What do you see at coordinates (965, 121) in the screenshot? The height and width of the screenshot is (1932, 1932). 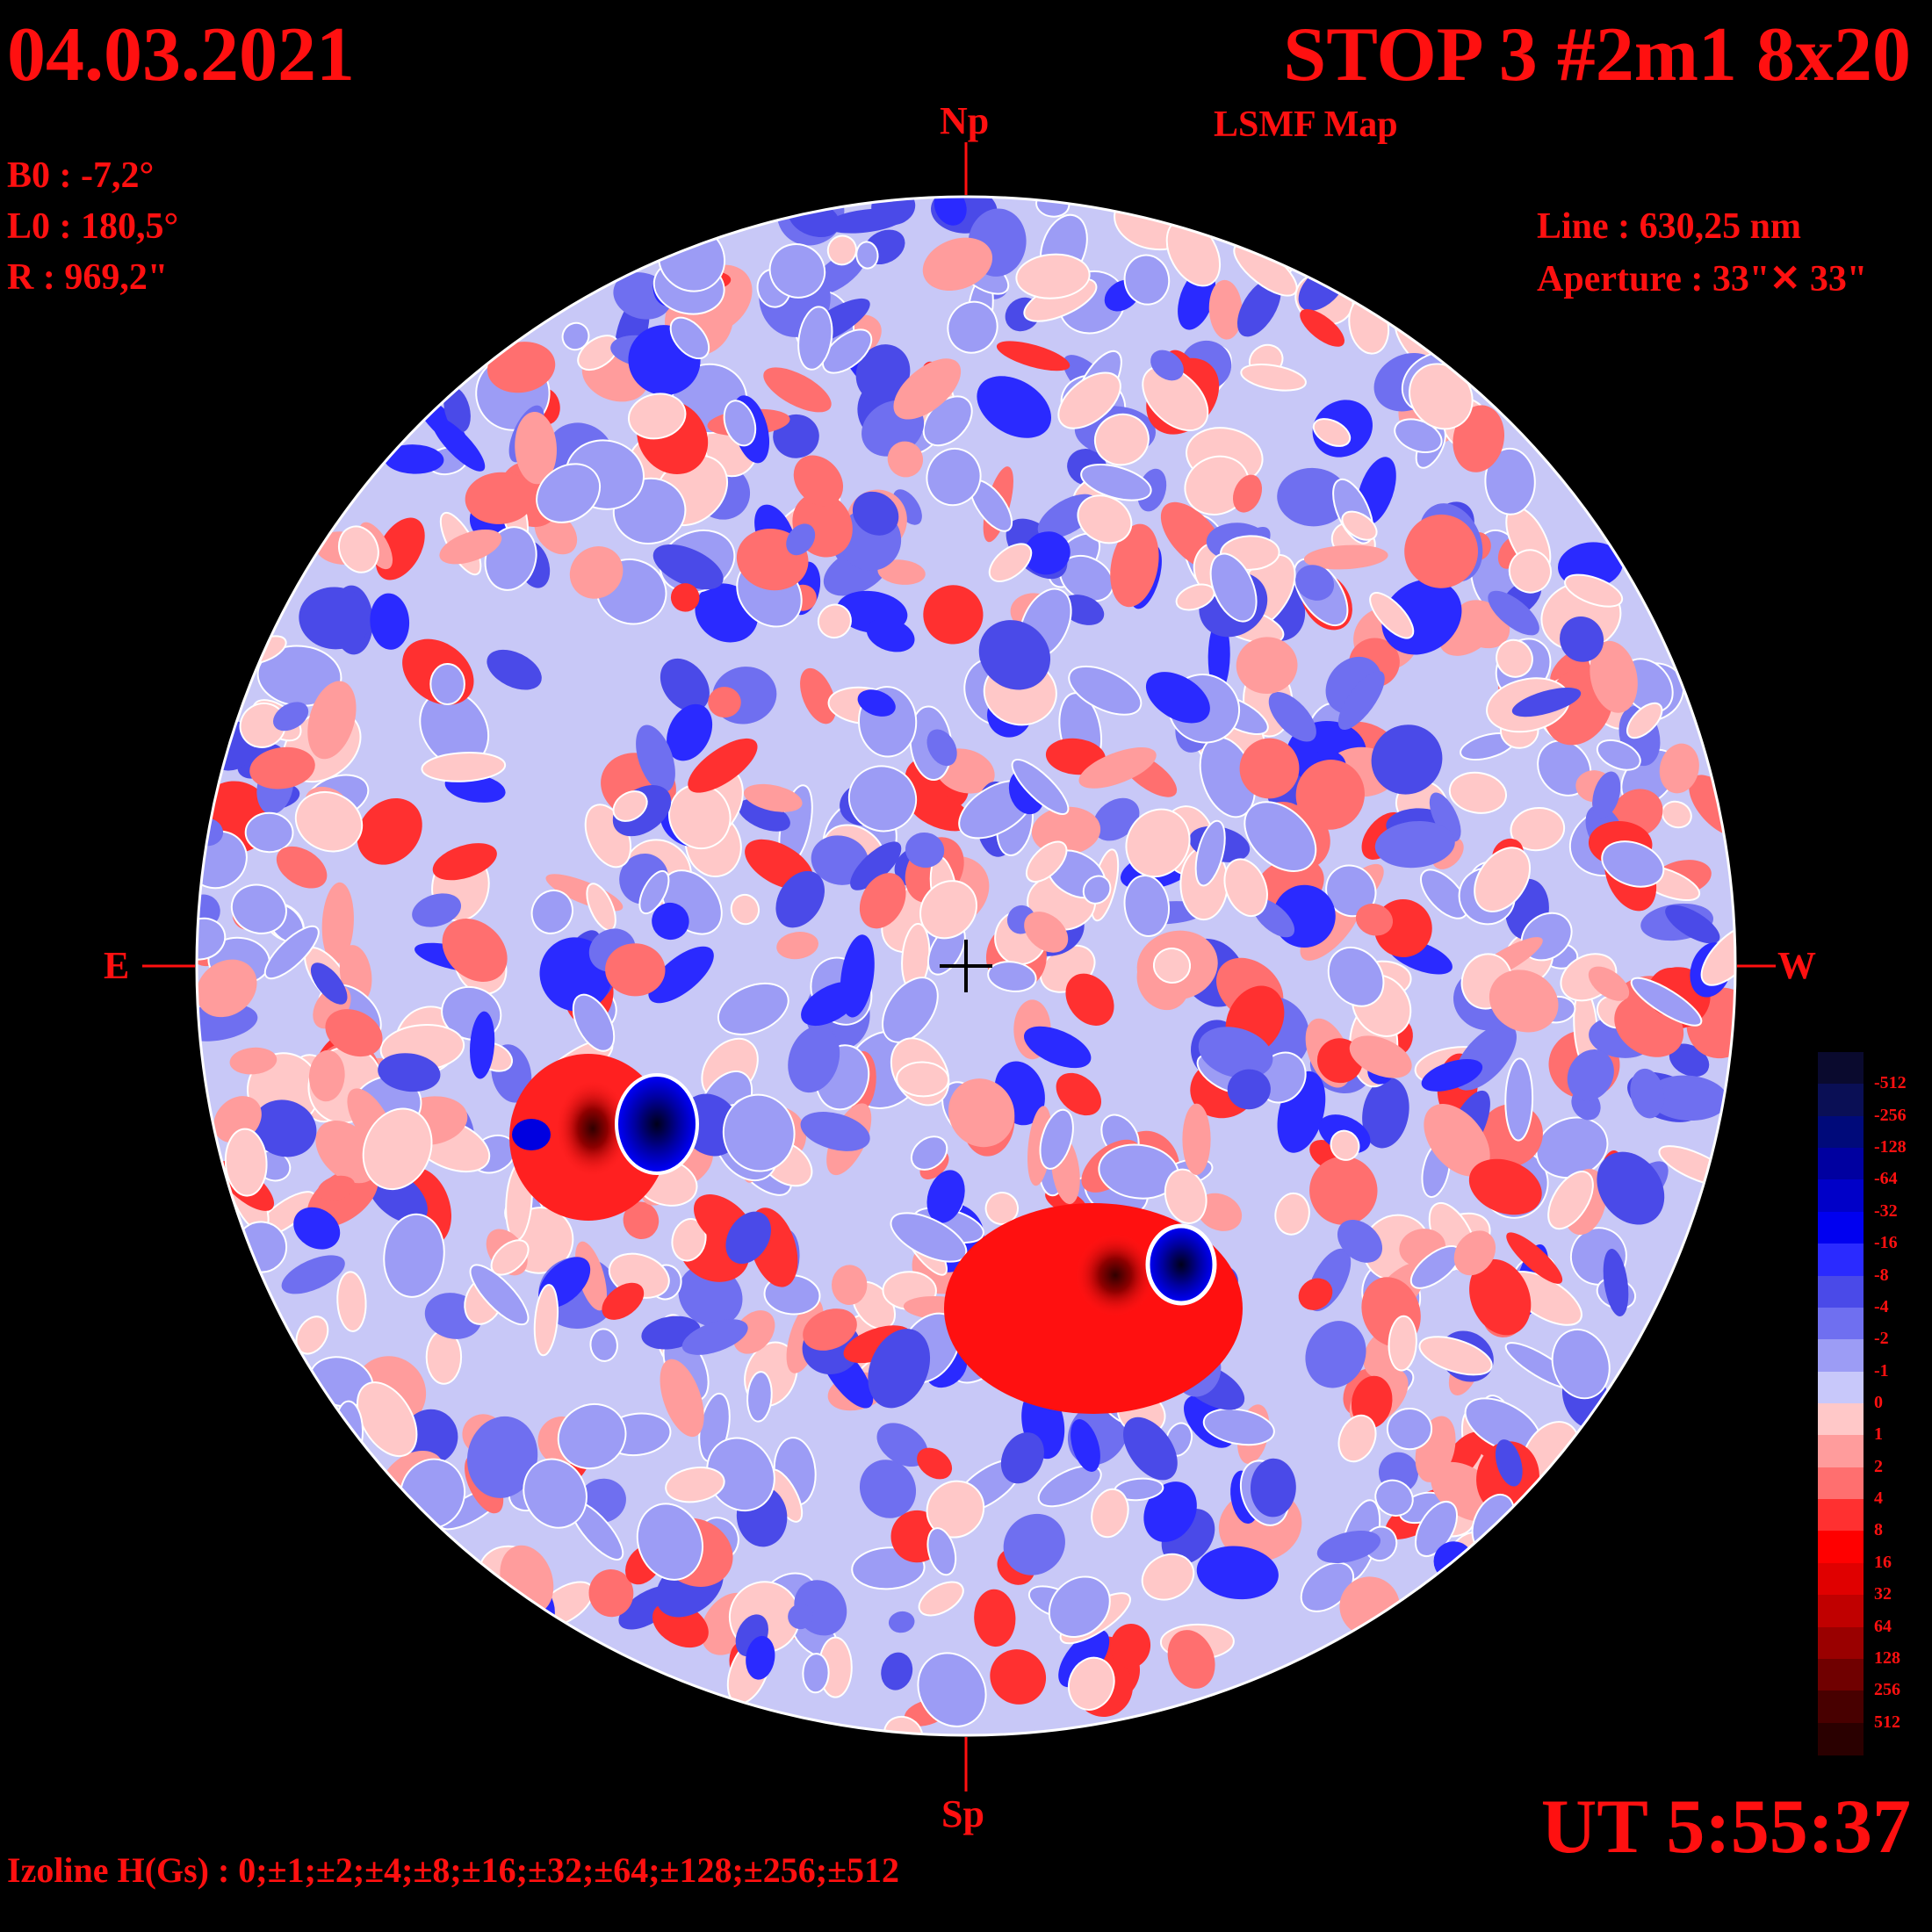 I see `north-pole-label: Np` at bounding box center [965, 121].